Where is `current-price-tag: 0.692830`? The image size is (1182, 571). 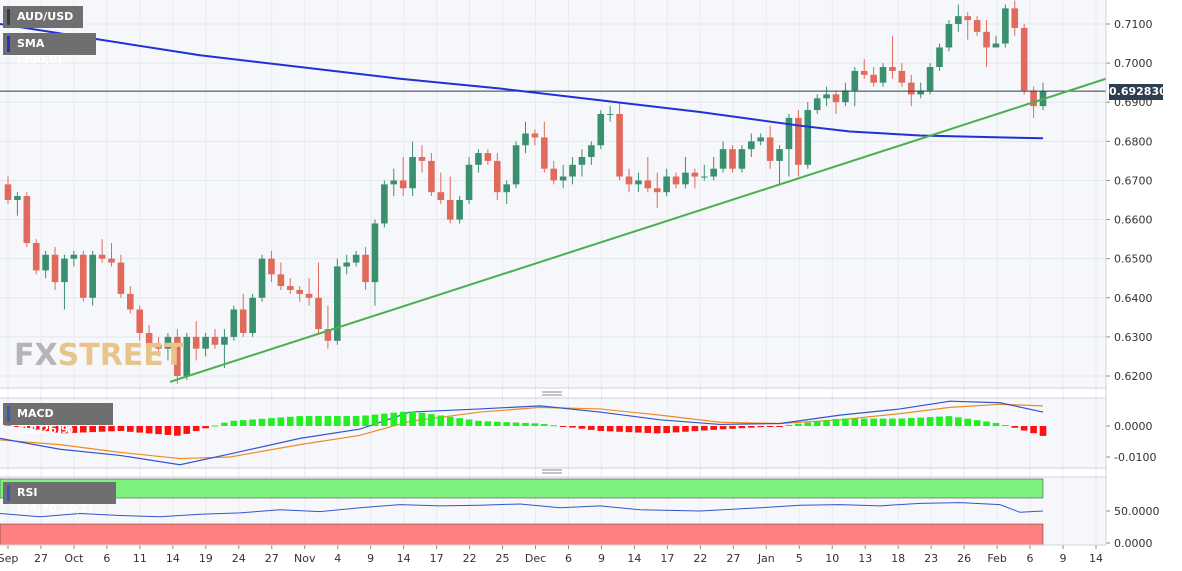 current-price-tag: 0.692830 is located at coordinates (1138, 92).